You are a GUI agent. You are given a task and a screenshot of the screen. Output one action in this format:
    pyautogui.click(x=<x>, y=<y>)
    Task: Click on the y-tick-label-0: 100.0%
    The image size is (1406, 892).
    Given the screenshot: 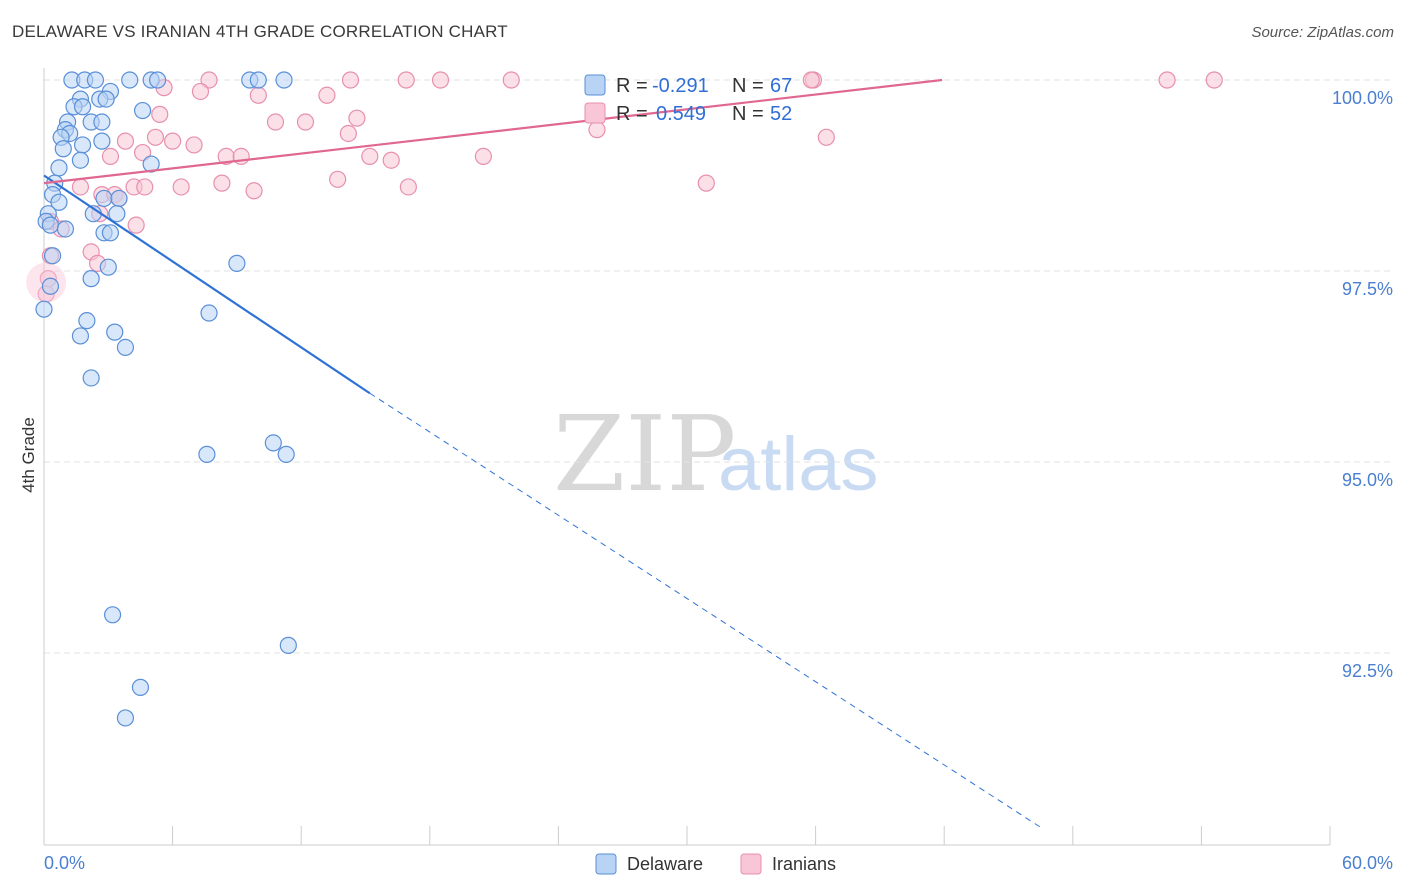 What is the action you would take?
    pyautogui.click(x=1362, y=98)
    